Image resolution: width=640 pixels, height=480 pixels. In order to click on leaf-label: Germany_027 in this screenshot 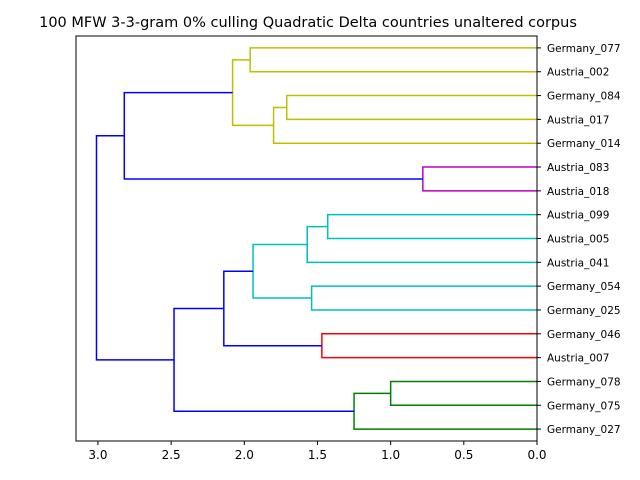, I will do `click(584, 430)`.